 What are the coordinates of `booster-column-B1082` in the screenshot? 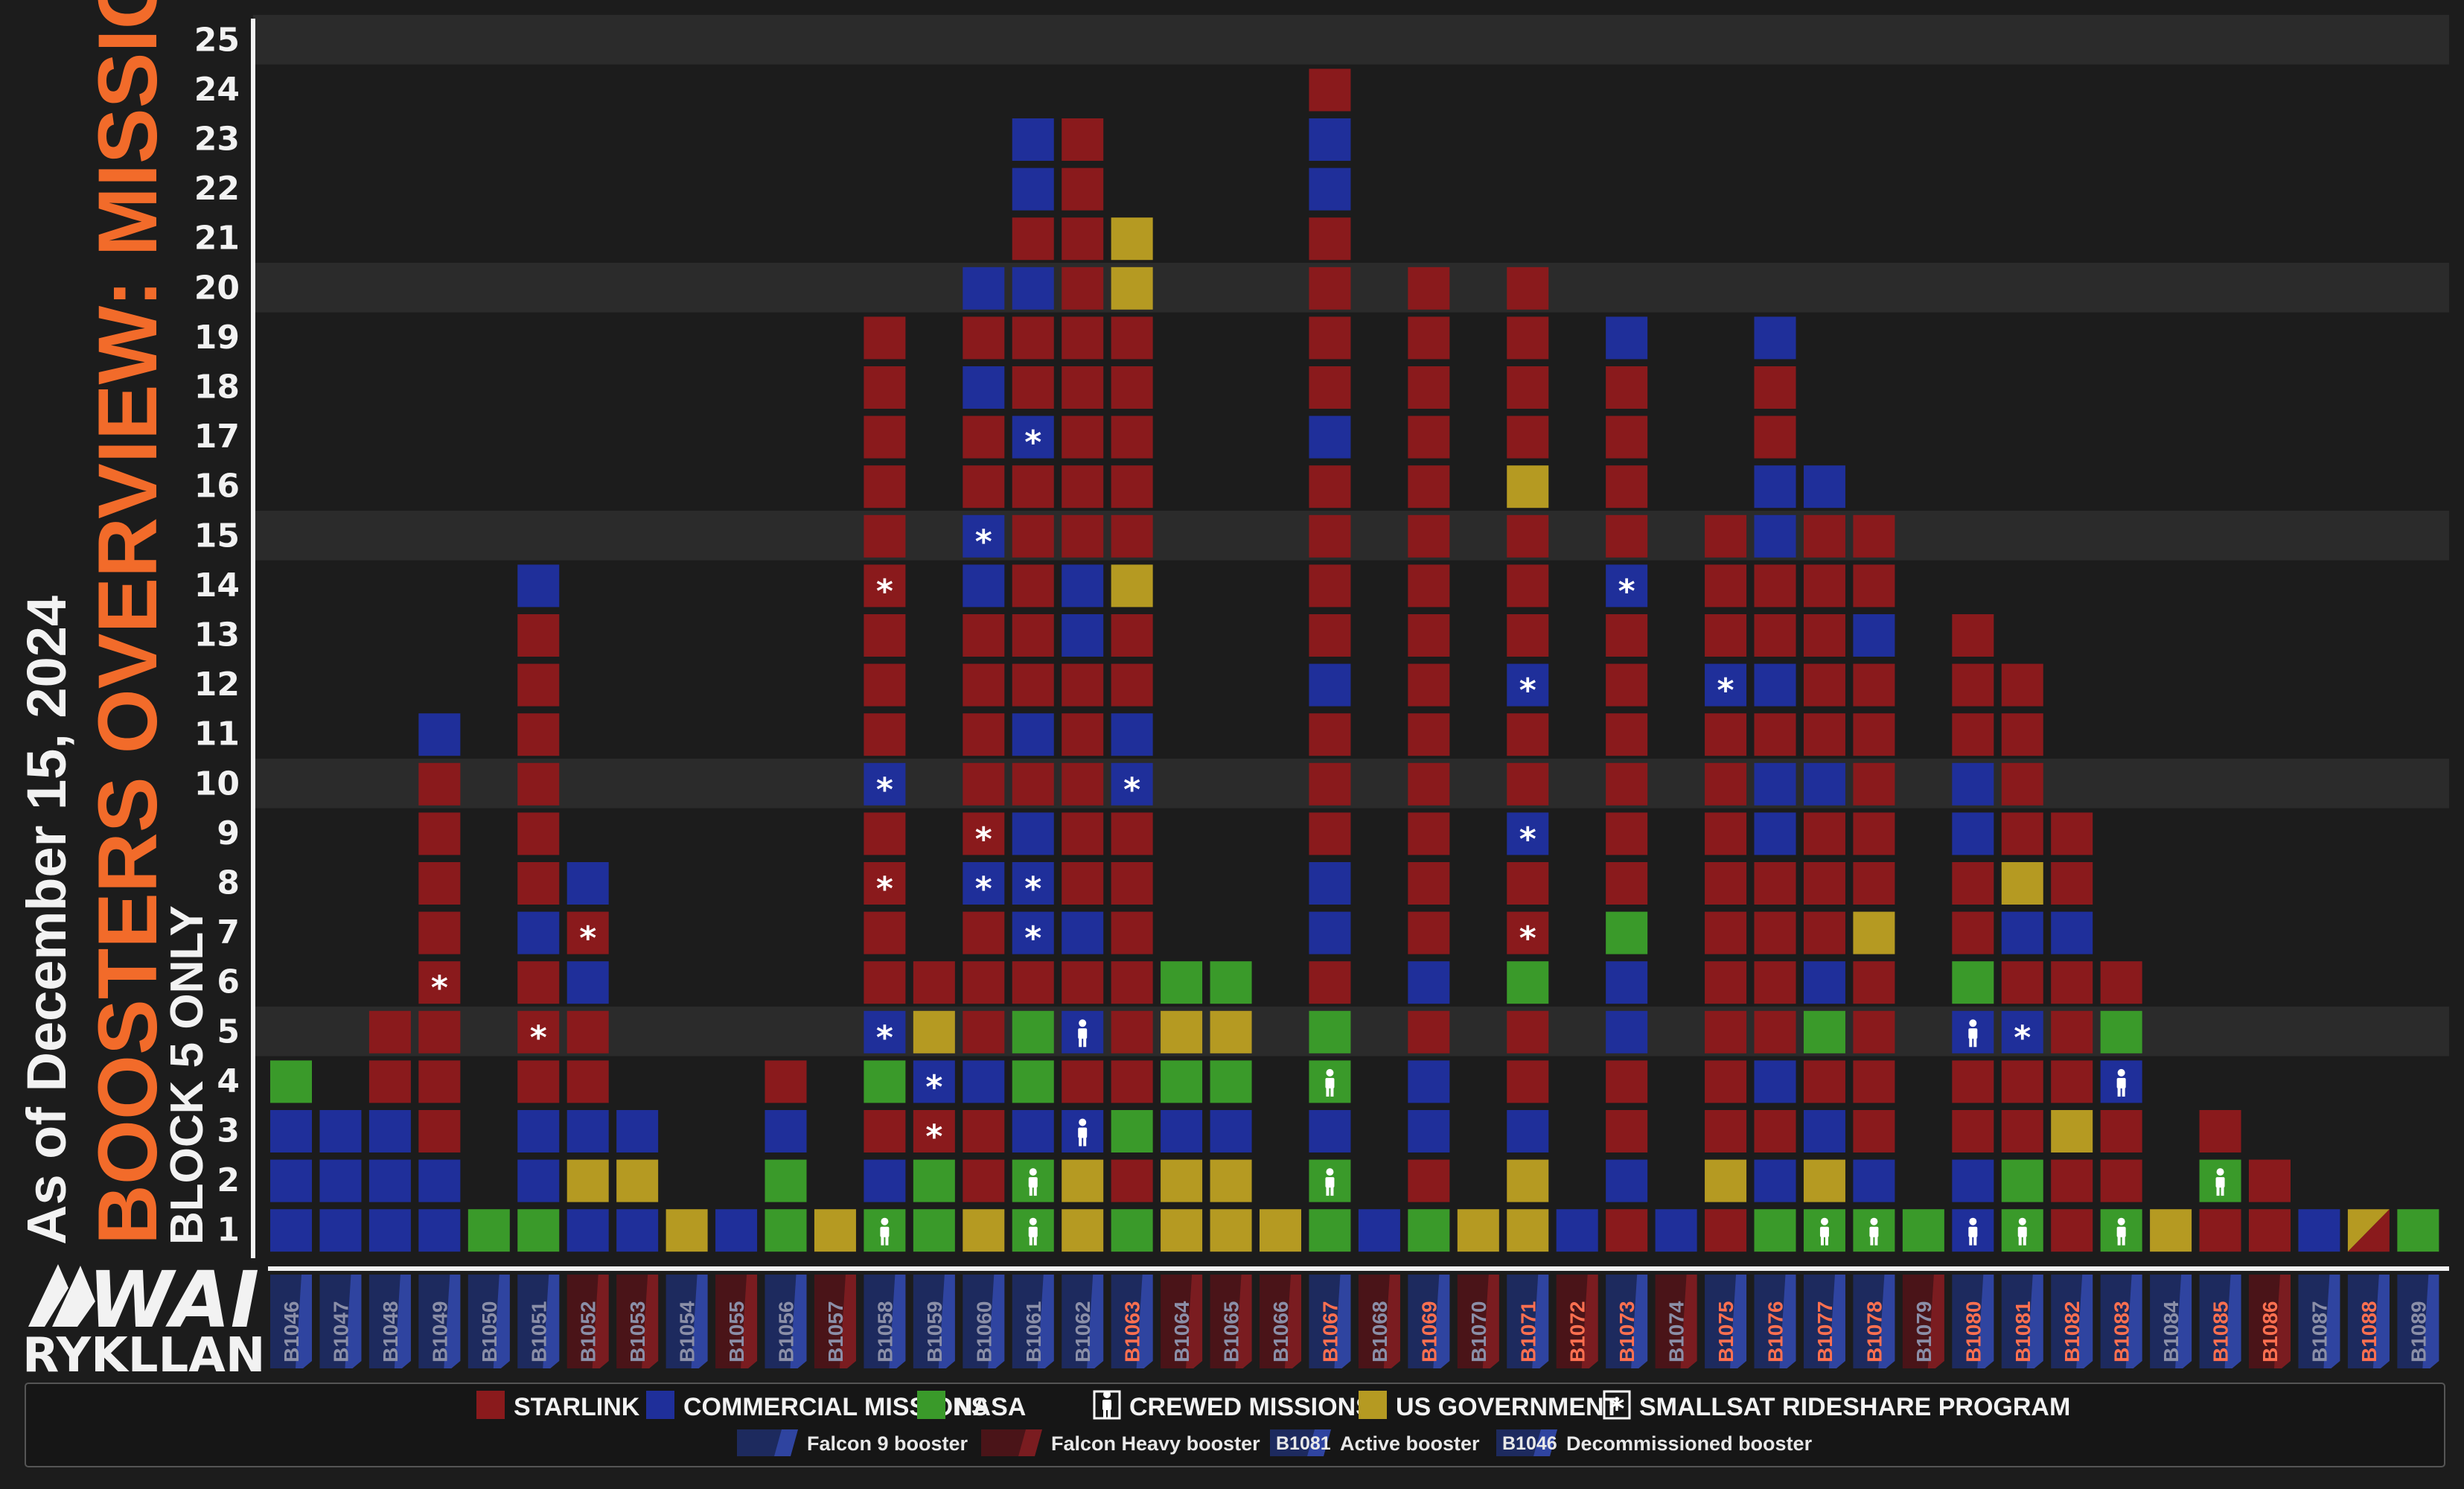 It's located at (2072, 1032).